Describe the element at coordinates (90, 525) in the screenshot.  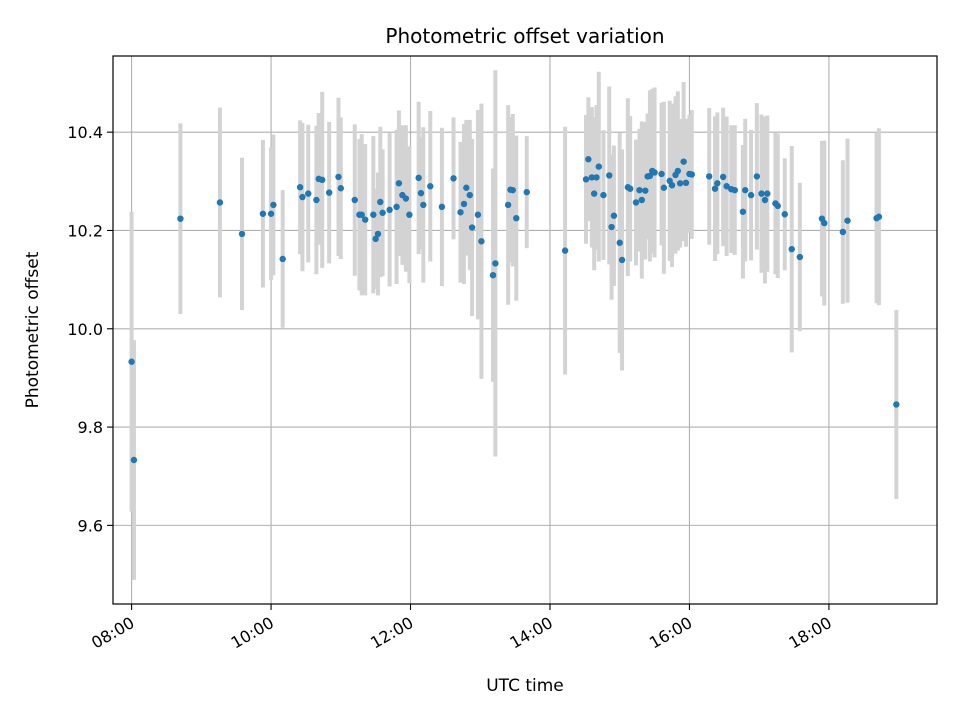
I see `y-tick-label: 9.6` at that location.